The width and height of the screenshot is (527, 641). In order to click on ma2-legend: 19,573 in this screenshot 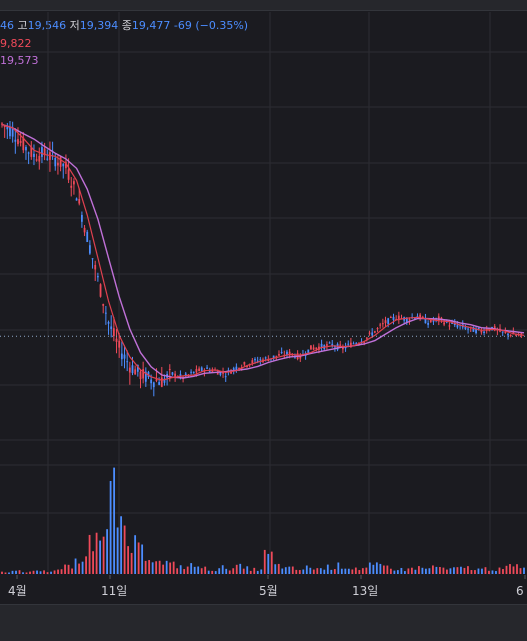, I will do `click(19, 61)`.